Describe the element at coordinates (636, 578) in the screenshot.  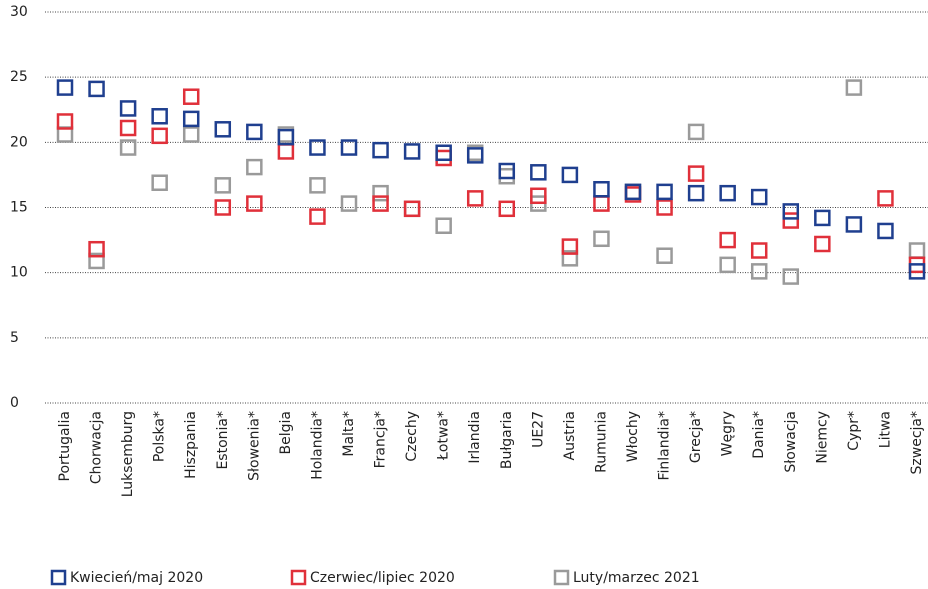
I see `legend-label: Luty/marzec 2021` at that location.